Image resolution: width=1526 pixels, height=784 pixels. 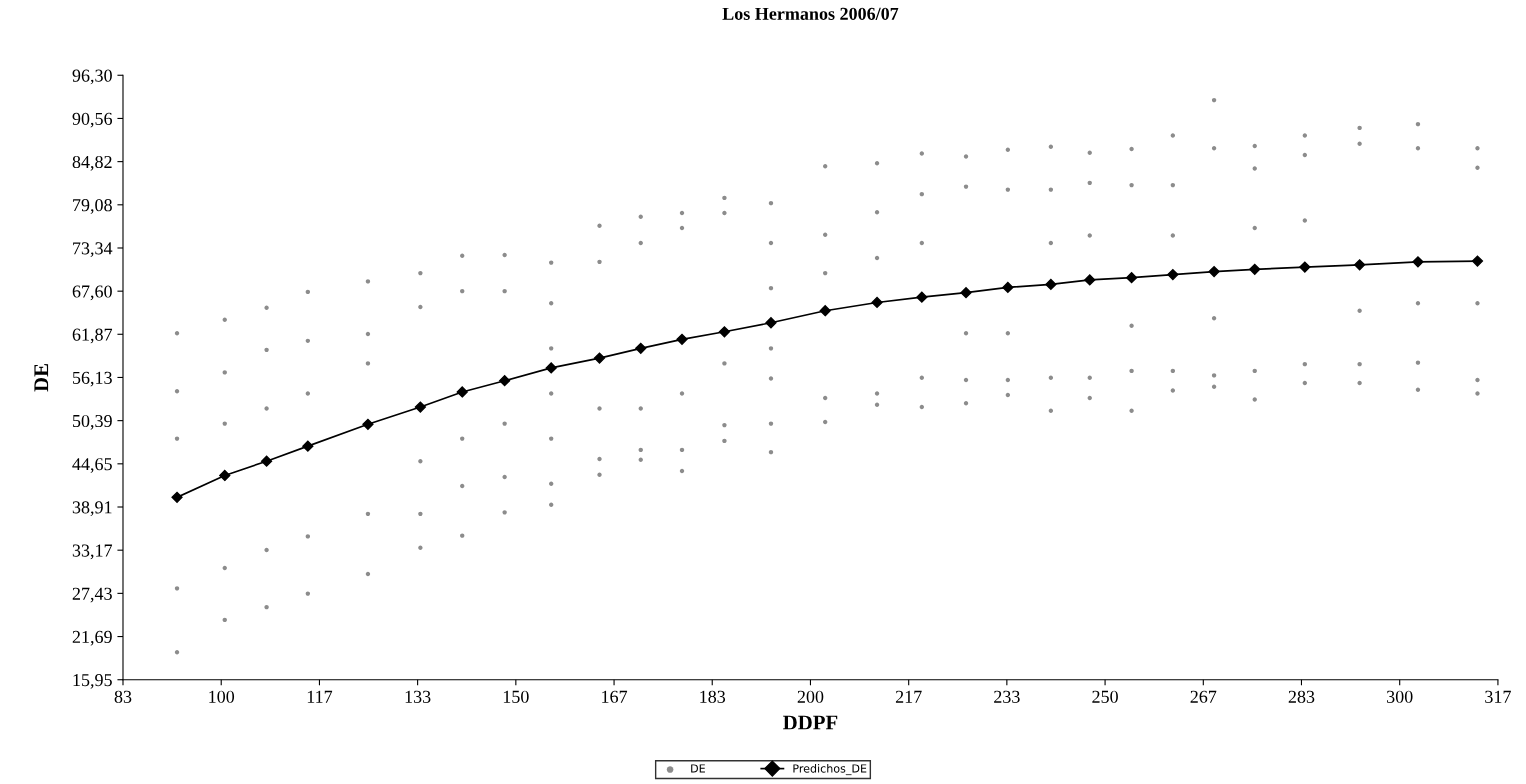 What do you see at coordinates (418, 696) in the screenshot?
I see `x-tick-label: 133` at bounding box center [418, 696].